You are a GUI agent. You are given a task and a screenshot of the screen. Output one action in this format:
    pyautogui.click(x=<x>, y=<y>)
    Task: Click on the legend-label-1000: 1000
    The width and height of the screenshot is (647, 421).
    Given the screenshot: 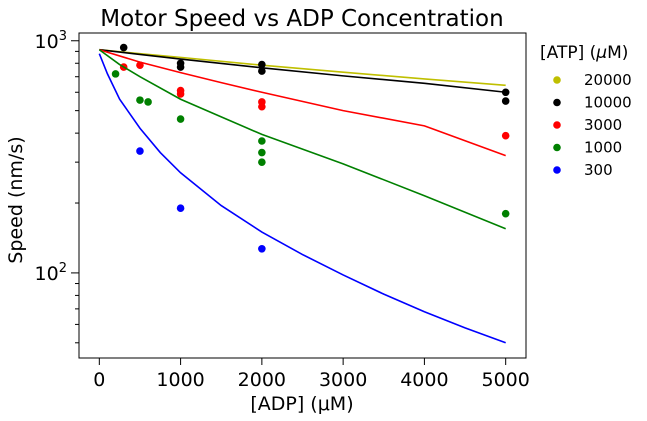 What is the action you would take?
    pyautogui.click(x=603, y=148)
    